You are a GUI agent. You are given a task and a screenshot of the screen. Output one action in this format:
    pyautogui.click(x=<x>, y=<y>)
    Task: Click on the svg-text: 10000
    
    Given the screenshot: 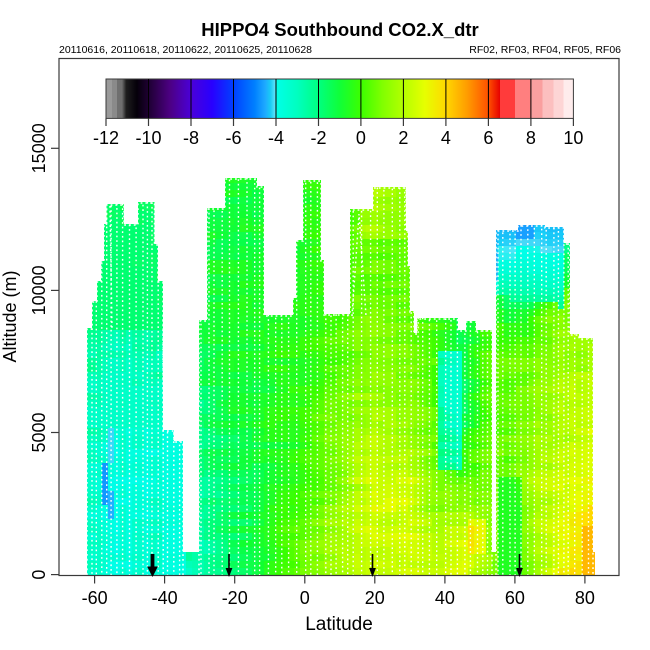 What is the action you would take?
    pyautogui.click(x=39, y=290)
    